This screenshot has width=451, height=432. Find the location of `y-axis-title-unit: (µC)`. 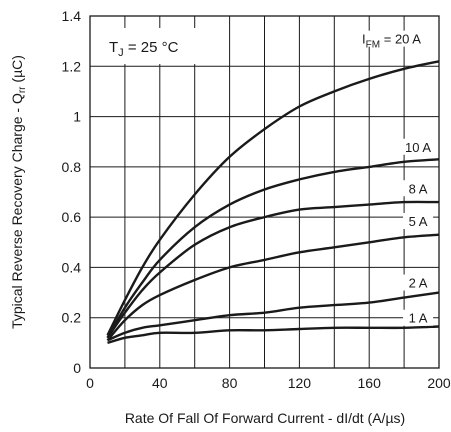

y-axis-title-unit: (µC) is located at coordinates (17, 70).